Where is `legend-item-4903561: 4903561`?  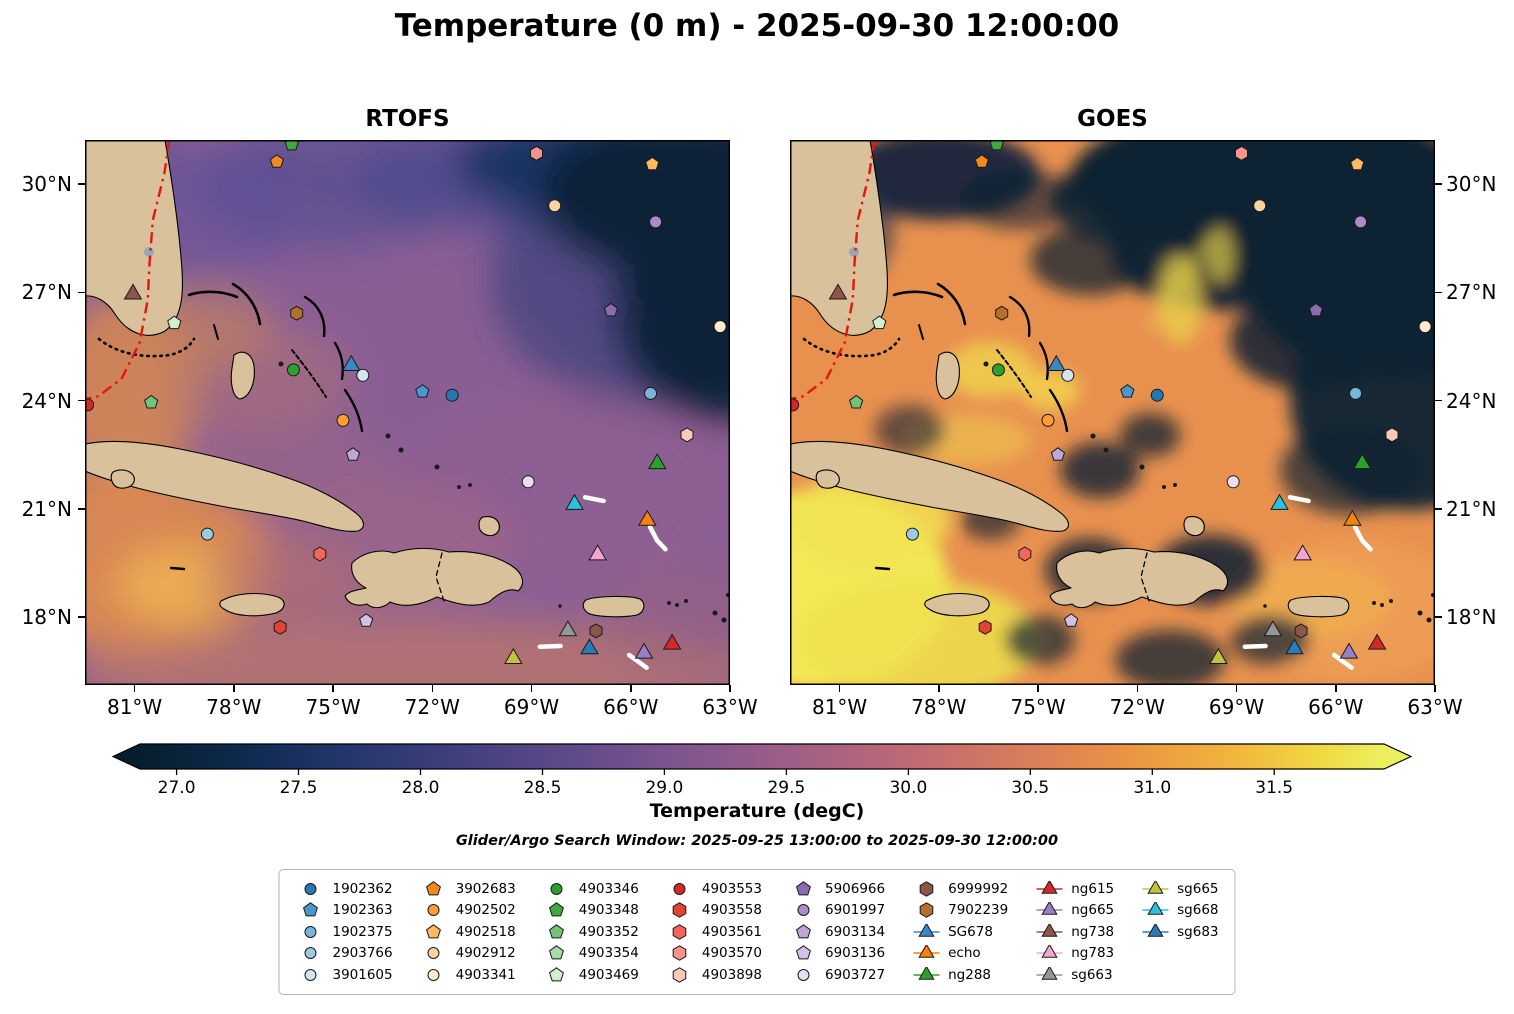
legend-item-4903561: 4903561 is located at coordinates (713, 932).